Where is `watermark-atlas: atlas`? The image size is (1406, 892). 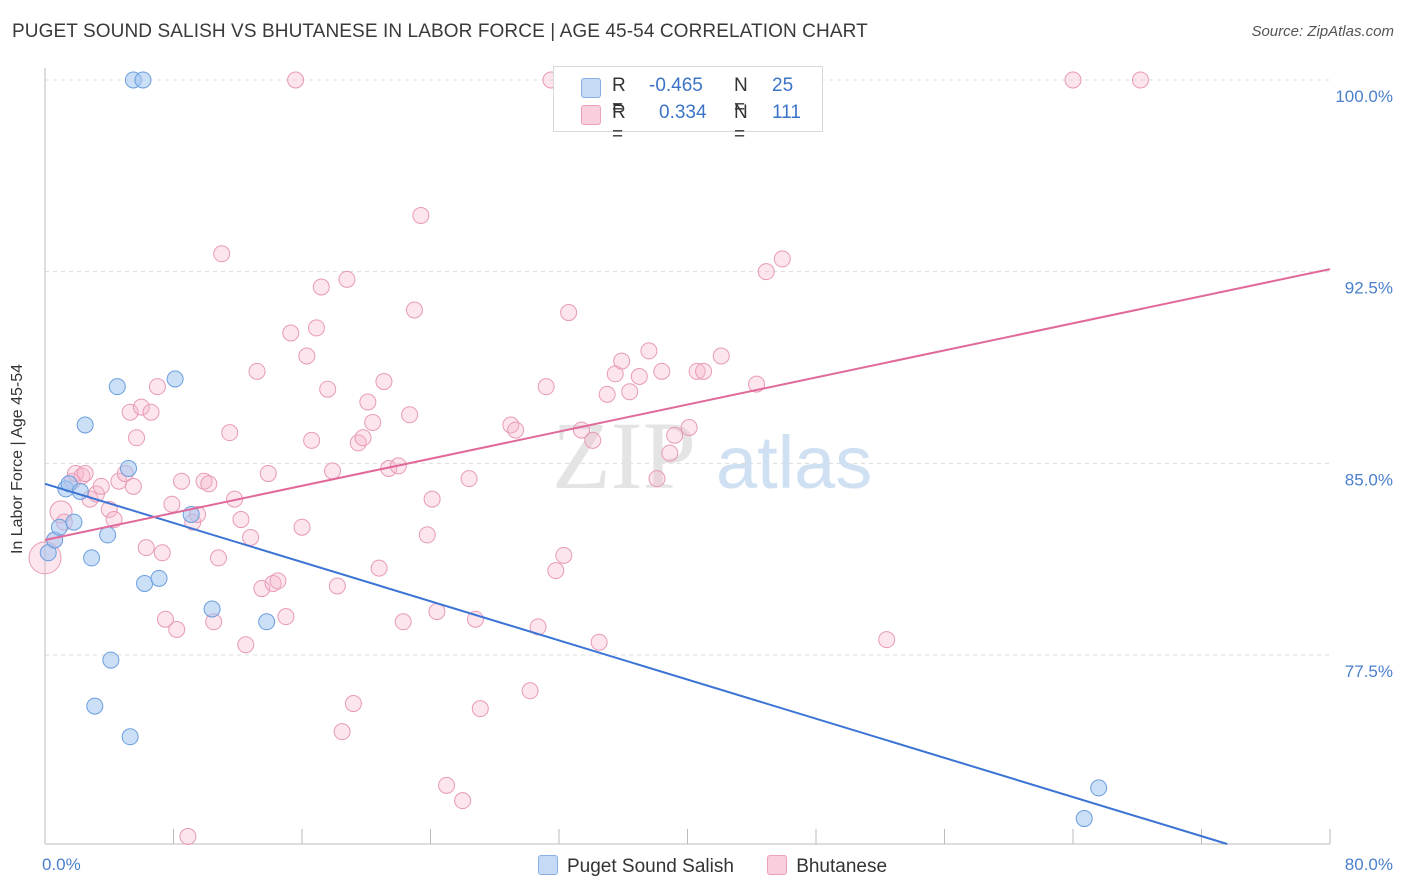
watermark-atlas: atlas is located at coordinates (794, 462).